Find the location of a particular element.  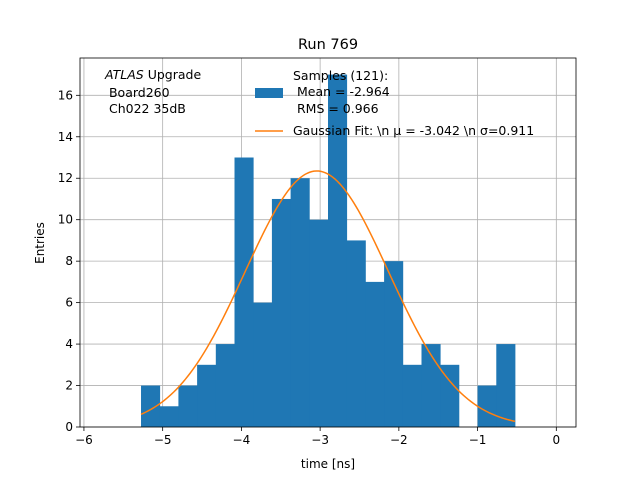

y-axis-ticks: 0 2 4 6 8 10 12 14 16 is located at coordinates (69, 261).